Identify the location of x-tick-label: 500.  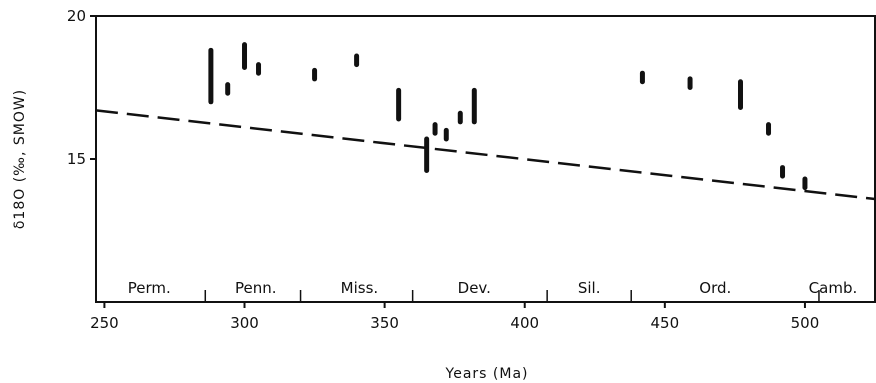
(805, 323).